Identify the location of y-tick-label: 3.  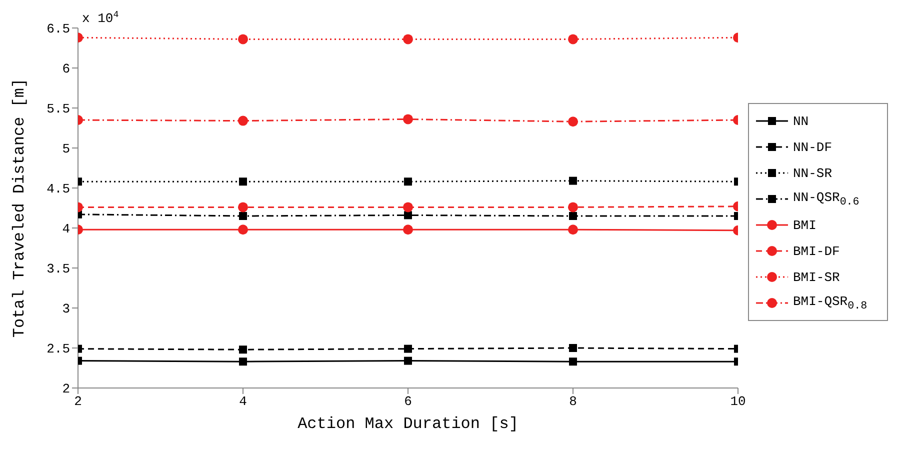
(66, 309).